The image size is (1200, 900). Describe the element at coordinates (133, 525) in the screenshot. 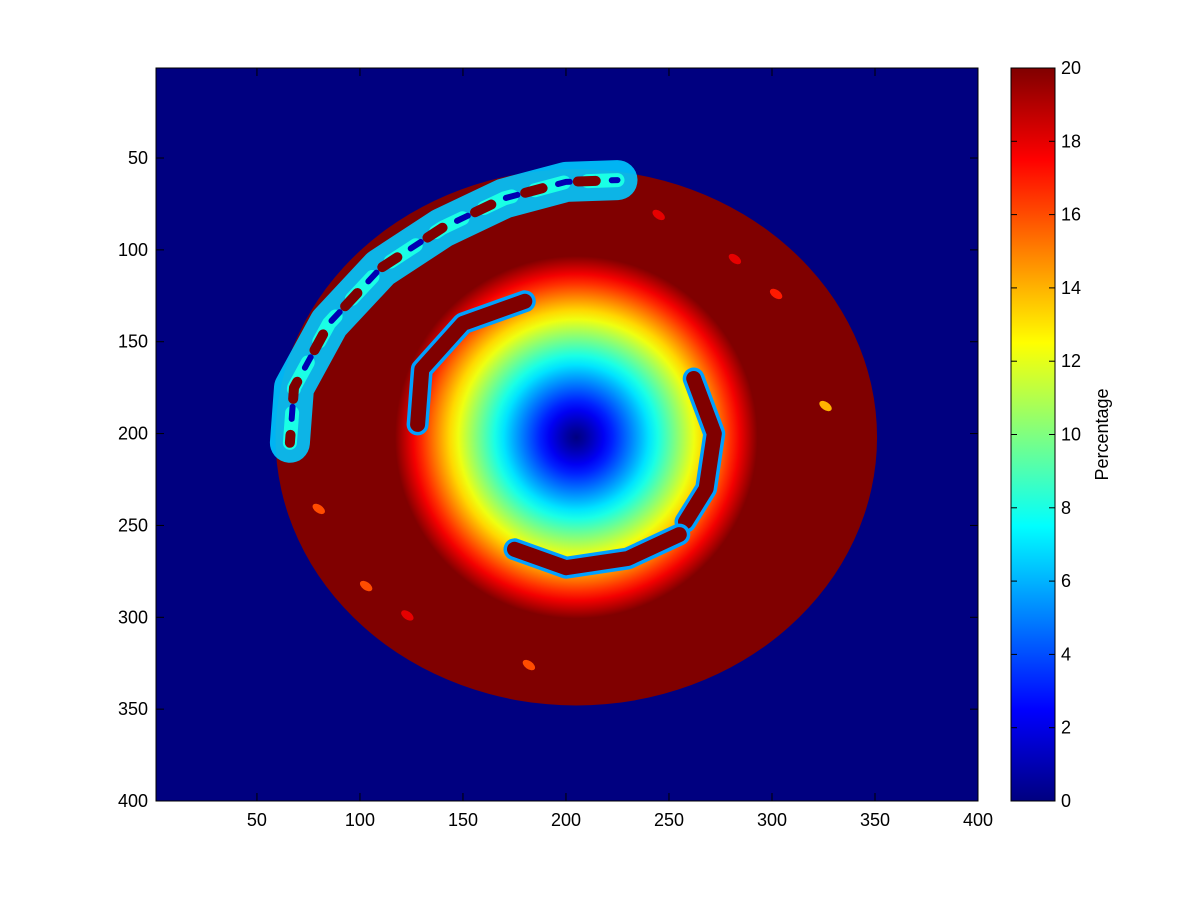

I see `y-tick-label-250: 250` at that location.